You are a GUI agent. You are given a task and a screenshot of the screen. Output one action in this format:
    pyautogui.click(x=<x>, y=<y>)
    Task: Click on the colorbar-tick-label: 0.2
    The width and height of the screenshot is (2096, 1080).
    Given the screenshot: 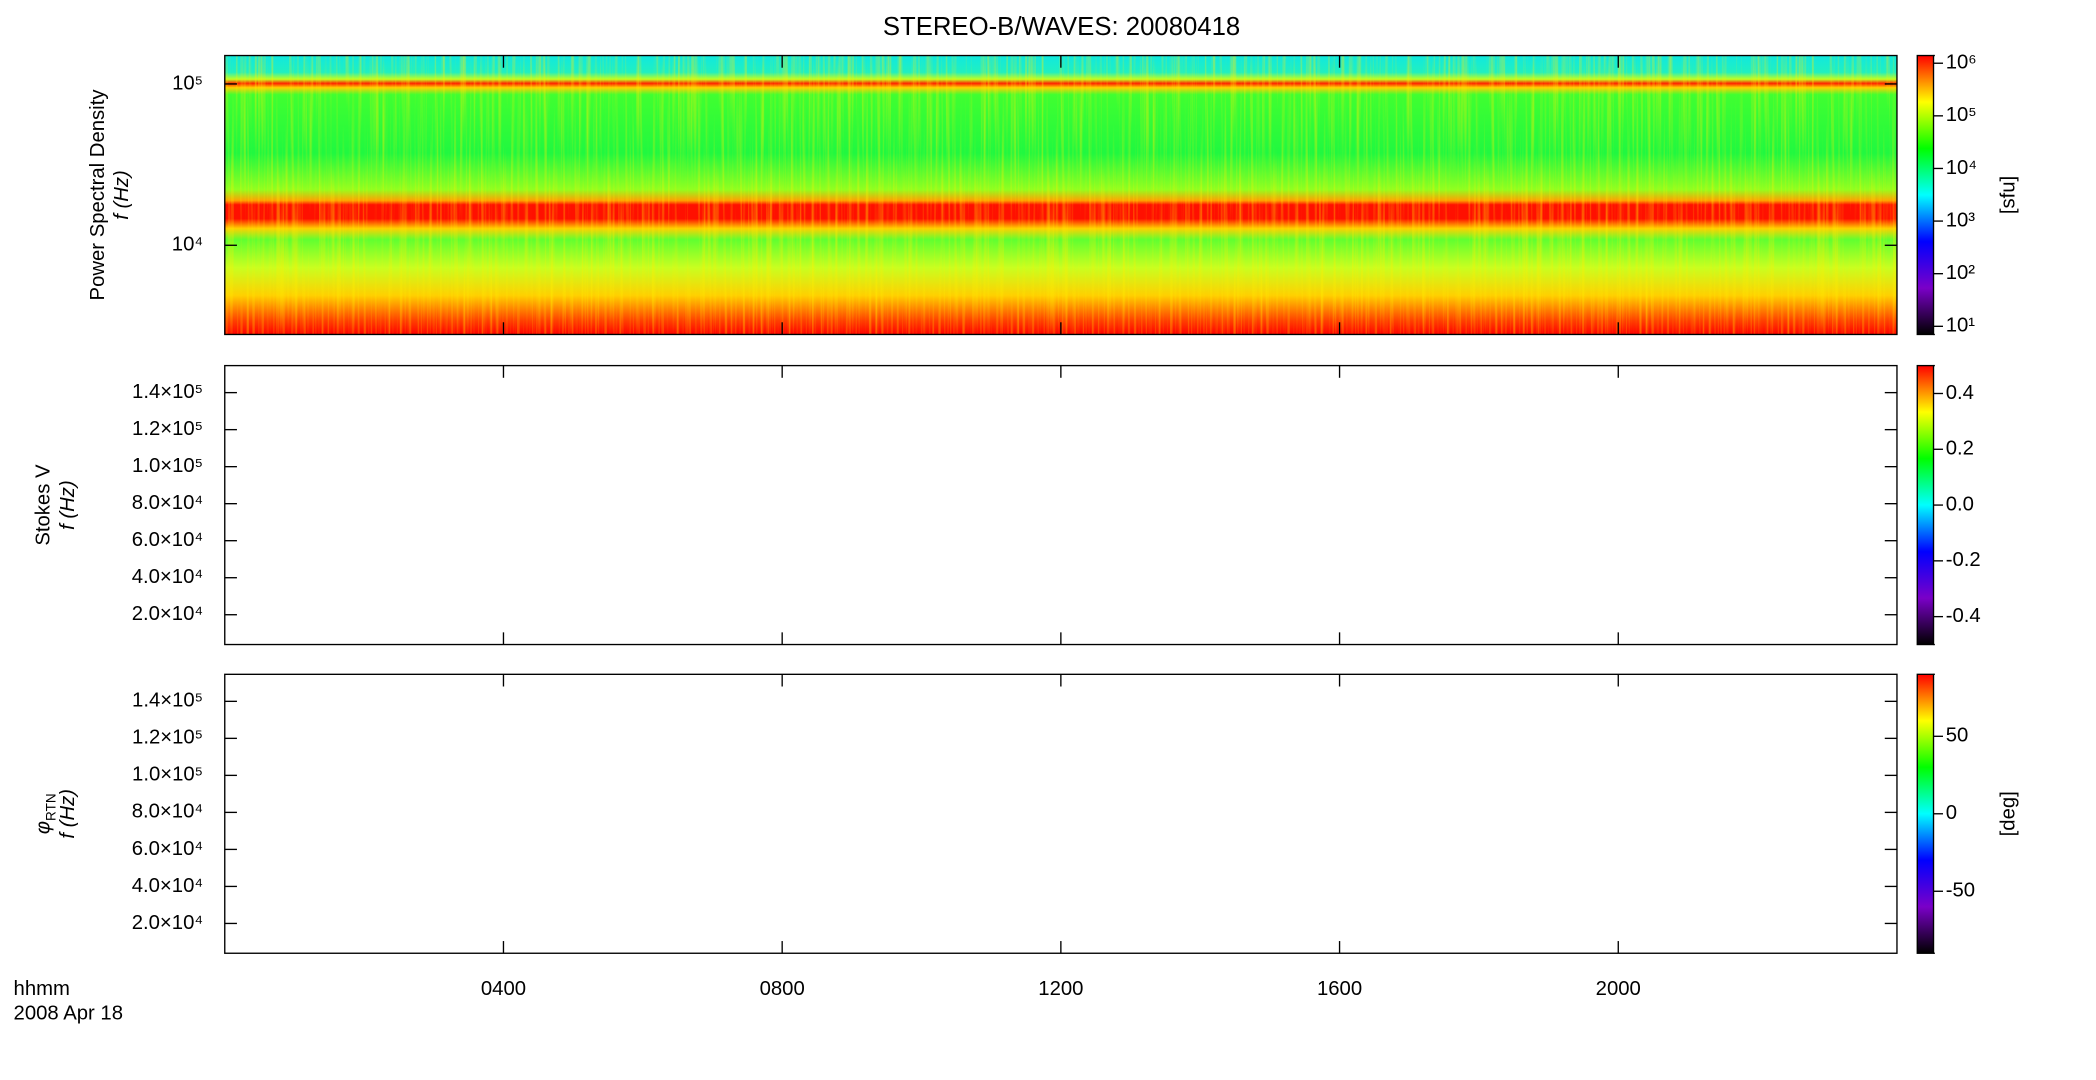 What is the action you would take?
    pyautogui.click(x=1960, y=449)
    